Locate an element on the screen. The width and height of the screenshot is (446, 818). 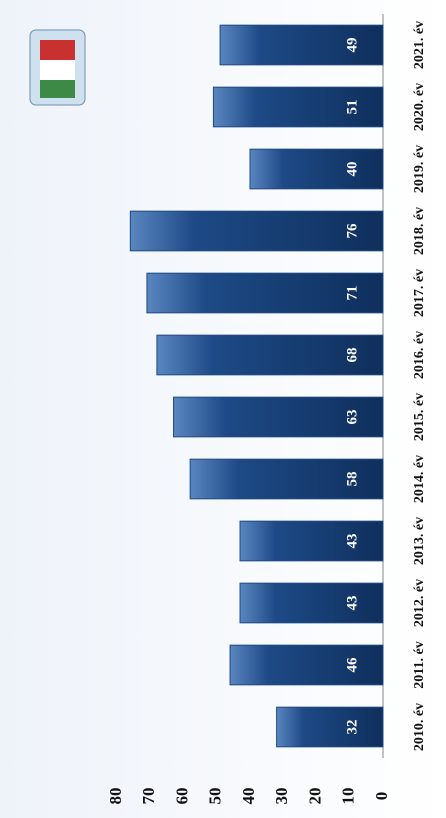
x-tick-label: 2017. év is located at coordinates (419, 293).